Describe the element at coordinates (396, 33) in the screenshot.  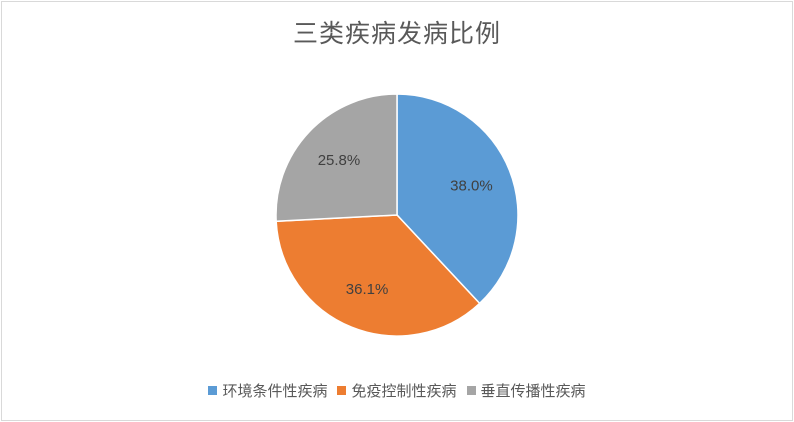
I see `chart-title: 三类疾病发病比例` at that location.